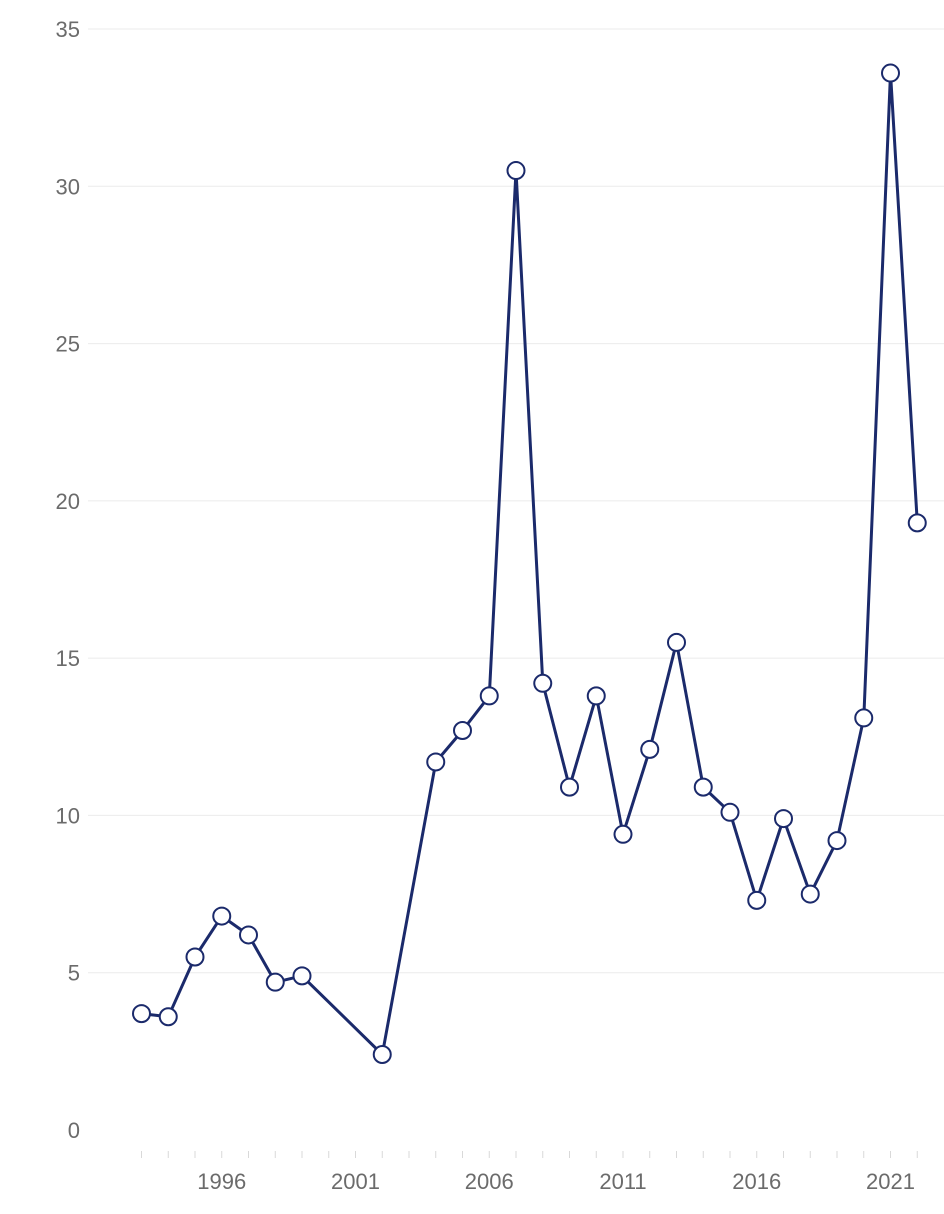  I want to click on x-tick-label-2006: 2006, so click(489, 1181).